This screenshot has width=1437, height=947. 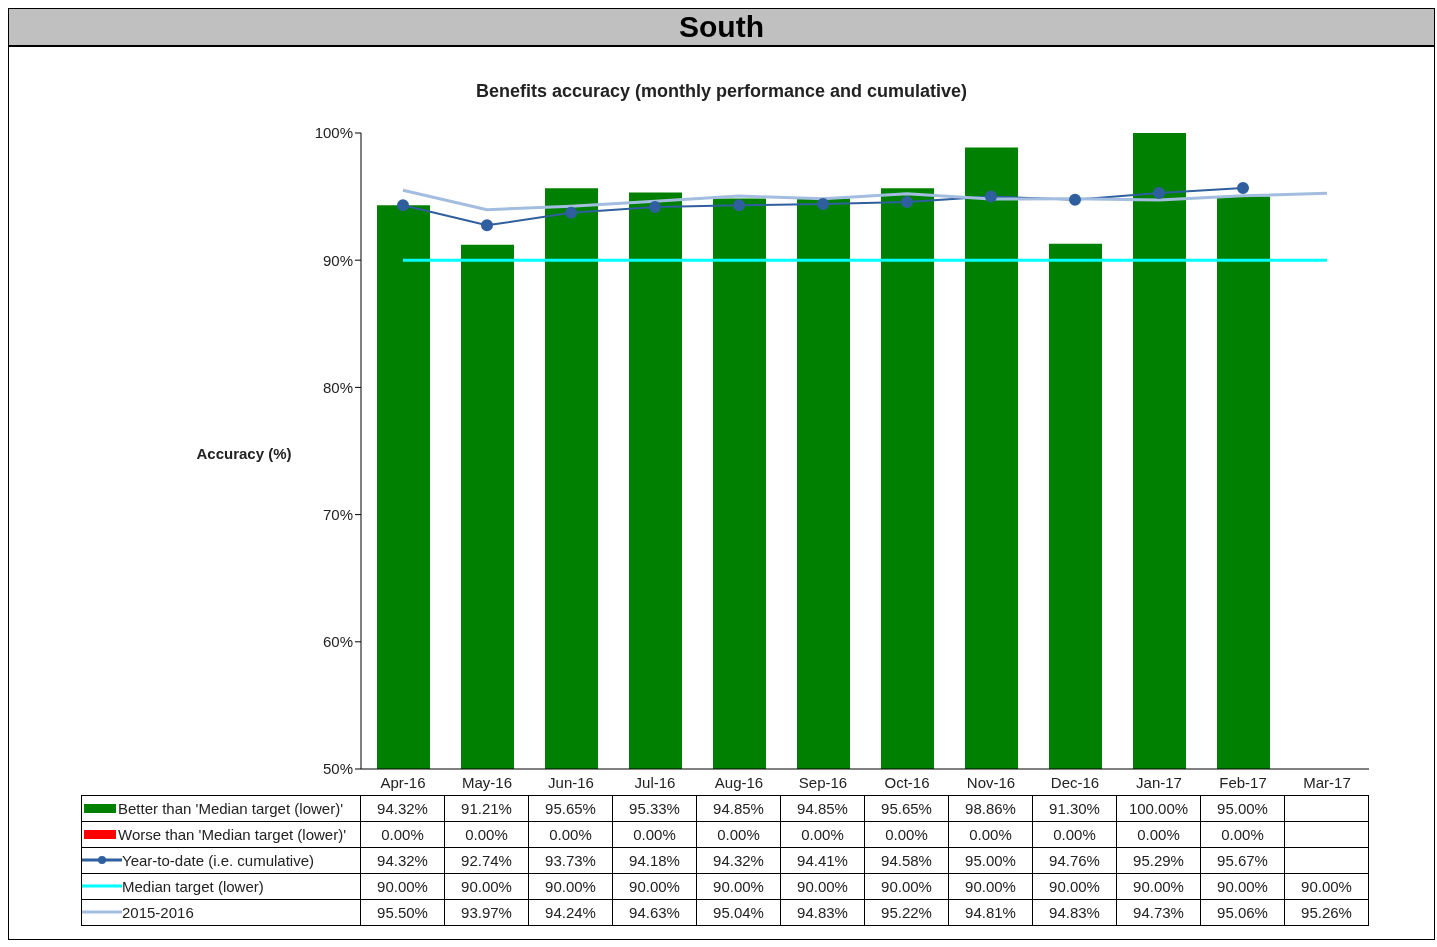 What do you see at coordinates (337, 769) in the screenshot?
I see `y-tick-label: 50%` at bounding box center [337, 769].